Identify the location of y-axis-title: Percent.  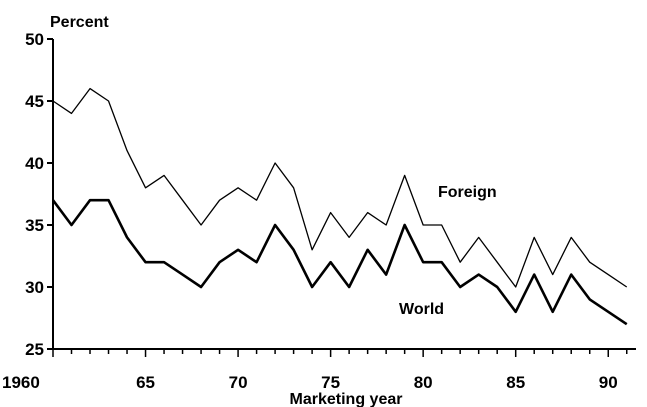
(79, 22).